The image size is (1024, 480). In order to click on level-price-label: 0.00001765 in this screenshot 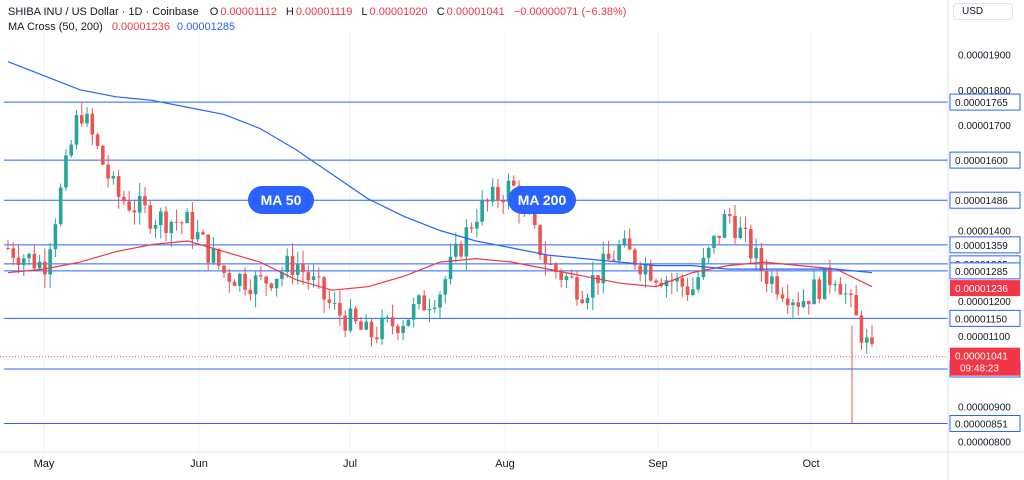, I will do `click(981, 103)`.